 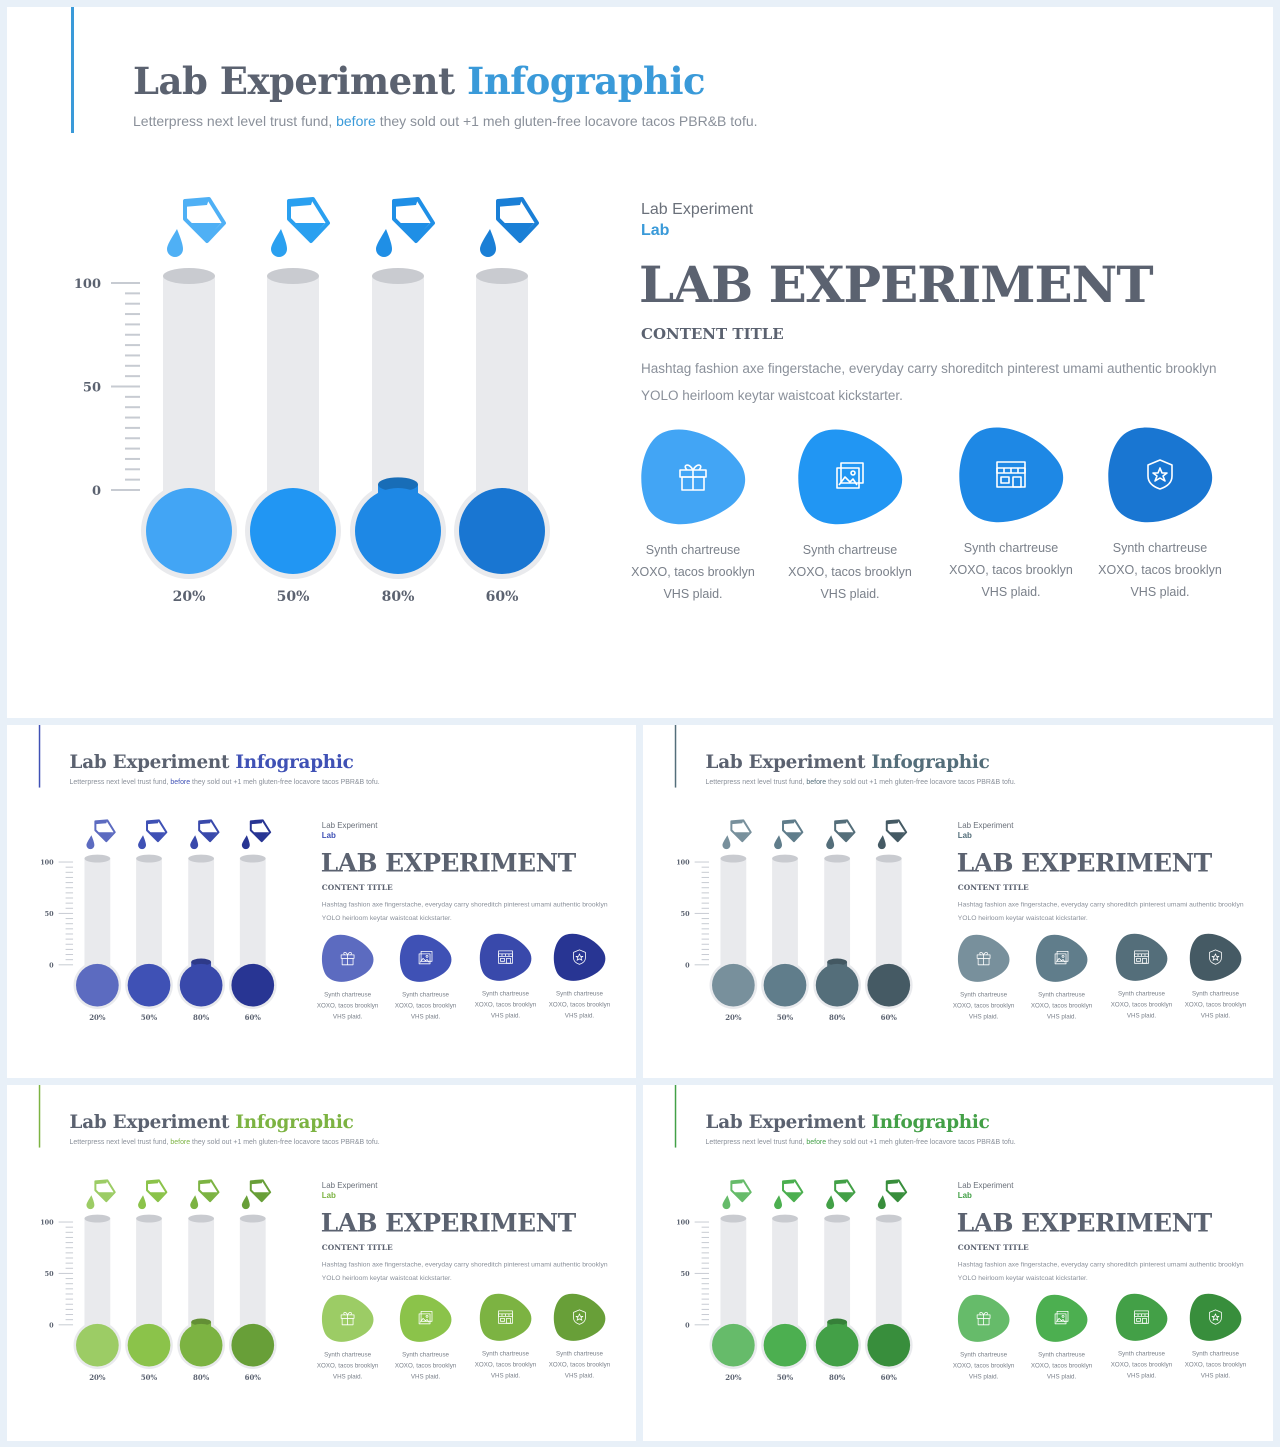 What do you see at coordinates (347, 1319) in the screenshot?
I see `gift-icon` at bounding box center [347, 1319].